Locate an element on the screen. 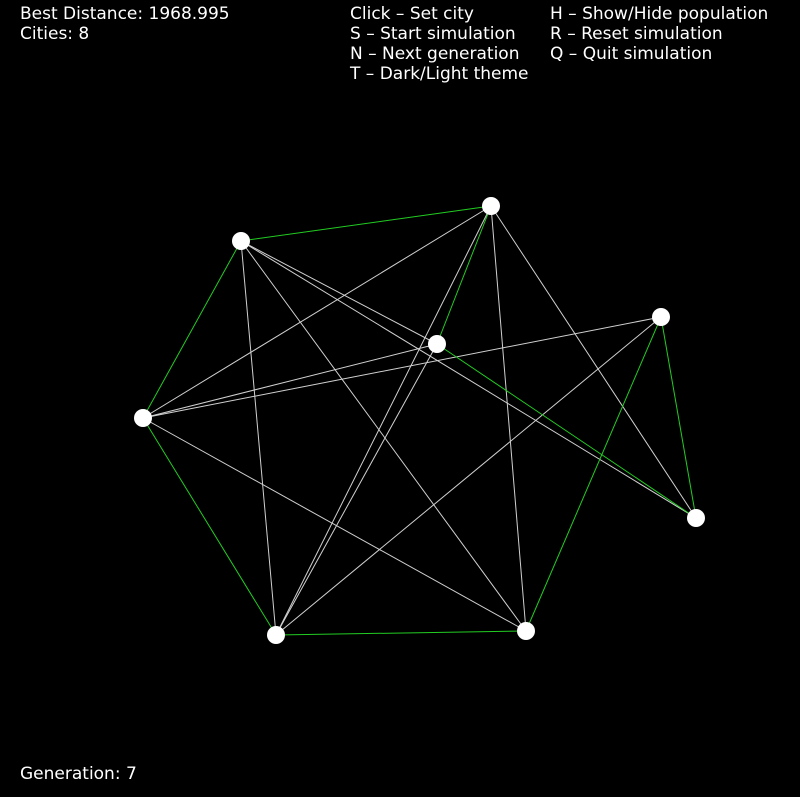  control-hint: N – Next generation is located at coordinates (435, 54).